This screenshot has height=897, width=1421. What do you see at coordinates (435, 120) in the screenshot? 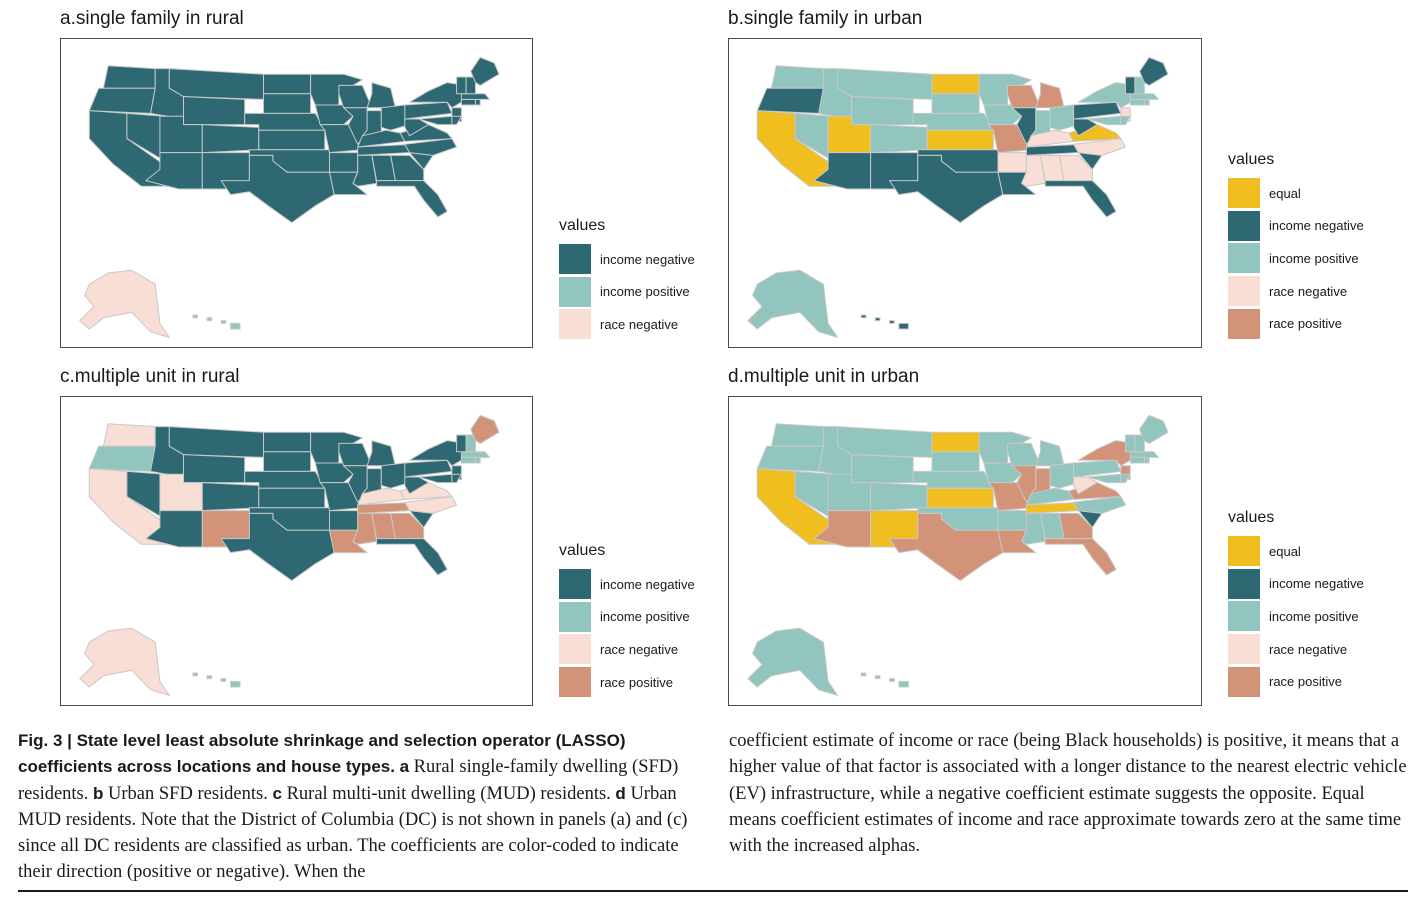
I see `state-md` at bounding box center [435, 120].